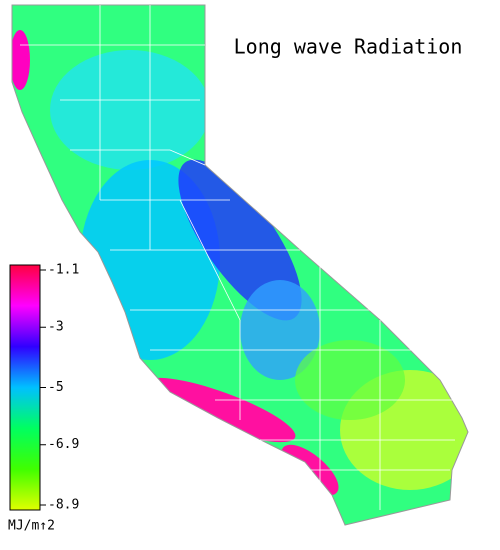 The image size is (500, 550). Describe the element at coordinates (63, 505) in the screenshot. I see `colorbar-tick-label: -8.9` at that location.